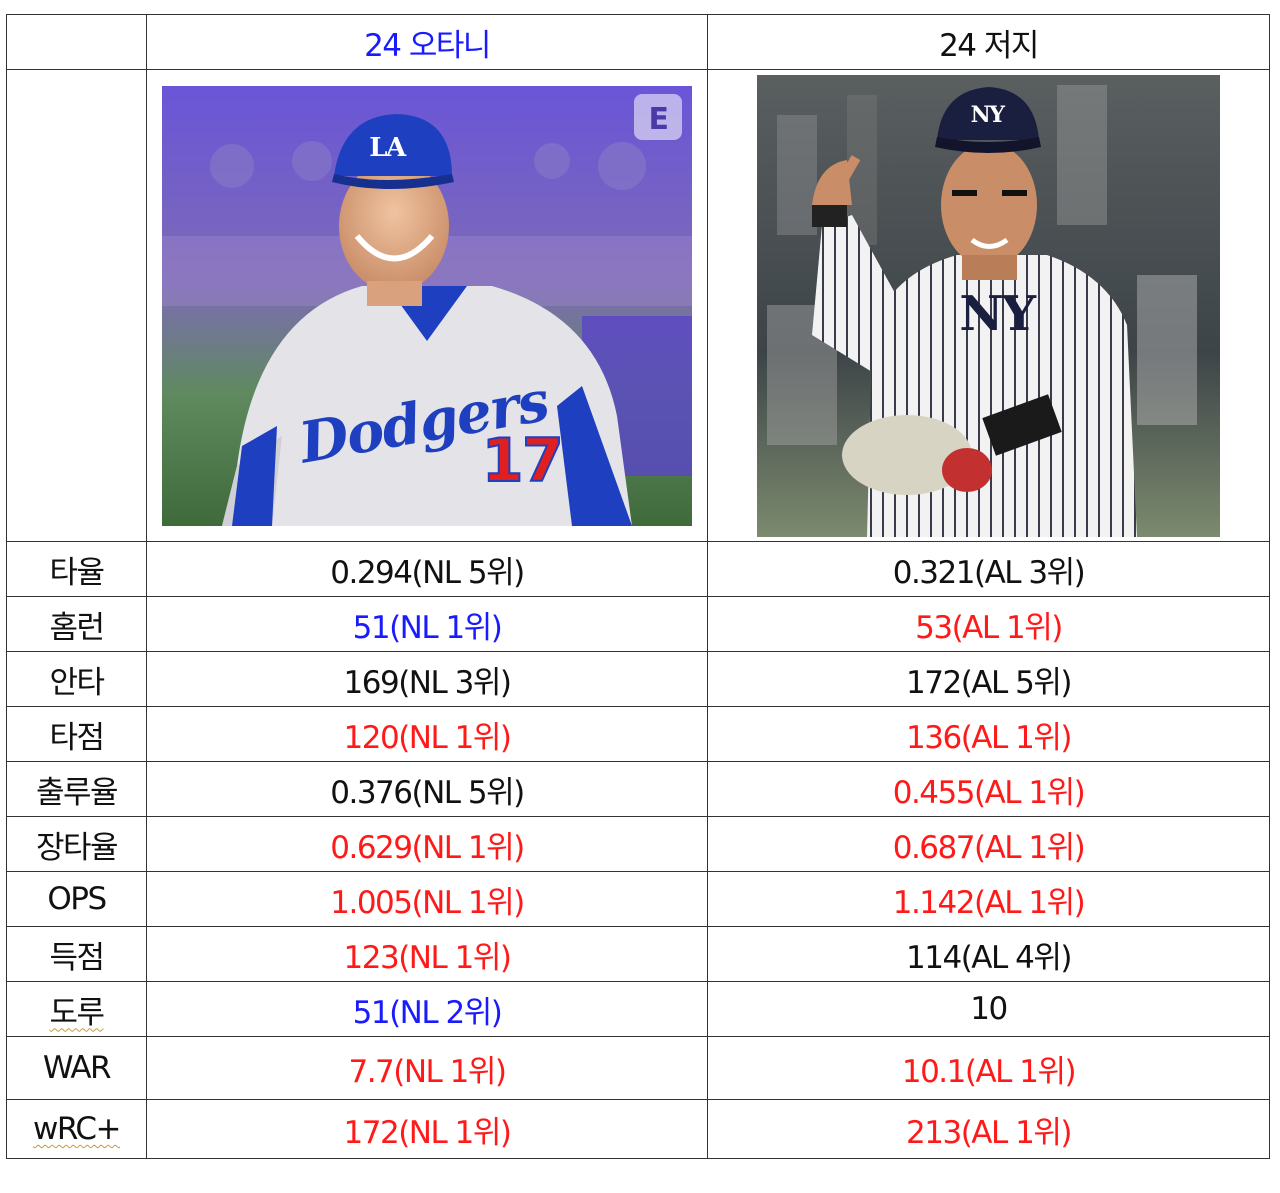 The image size is (1280, 1193). What do you see at coordinates (76, 734) in the screenshot?
I see `stat-label: 타점` at bounding box center [76, 734].